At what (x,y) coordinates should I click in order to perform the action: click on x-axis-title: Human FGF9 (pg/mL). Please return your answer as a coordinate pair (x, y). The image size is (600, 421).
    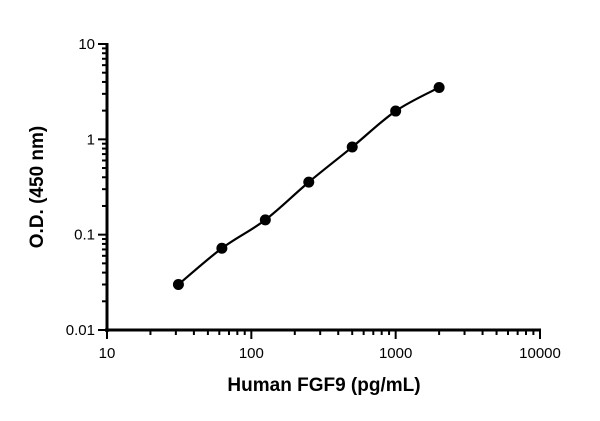
    Looking at the image, I should click on (323, 385).